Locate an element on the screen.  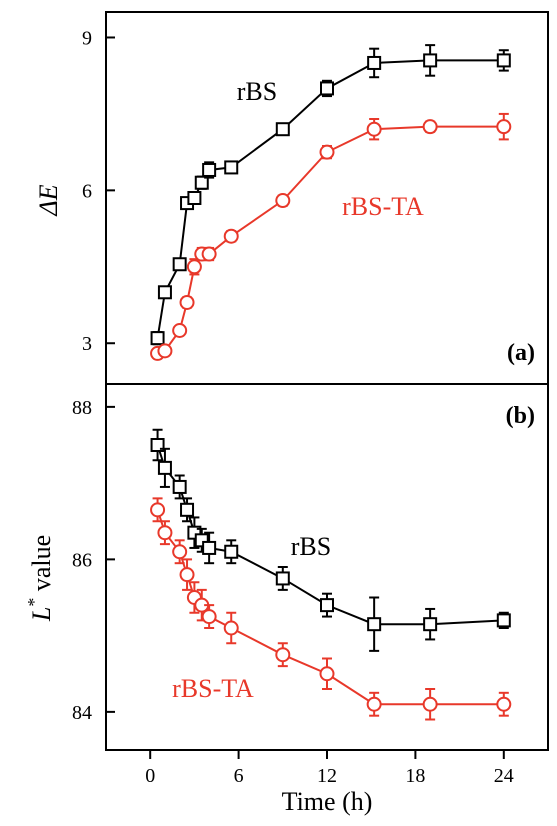
panel-b-y-axis-title-main: L is located at coordinates (41, 614).